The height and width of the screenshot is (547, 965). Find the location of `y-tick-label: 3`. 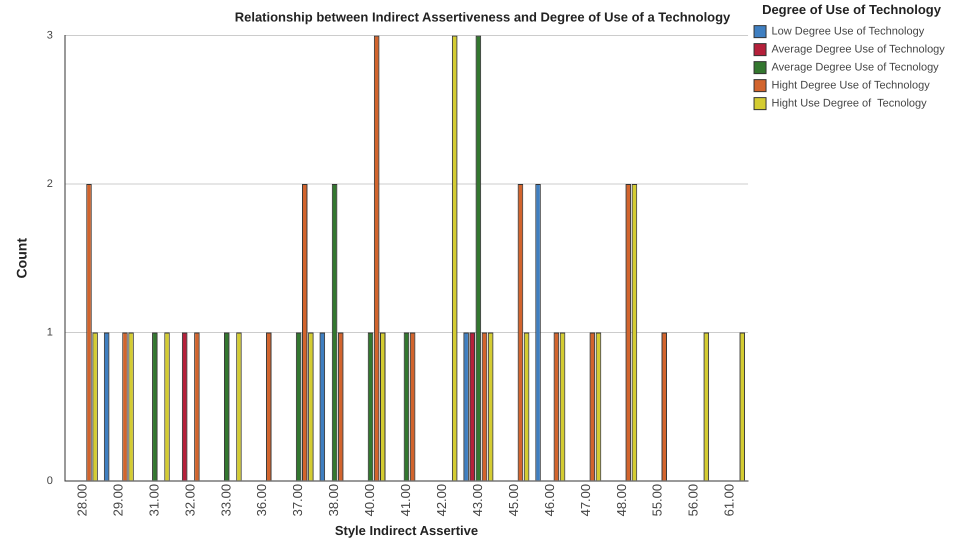

y-tick-label: 3 is located at coordinates (49, 36).